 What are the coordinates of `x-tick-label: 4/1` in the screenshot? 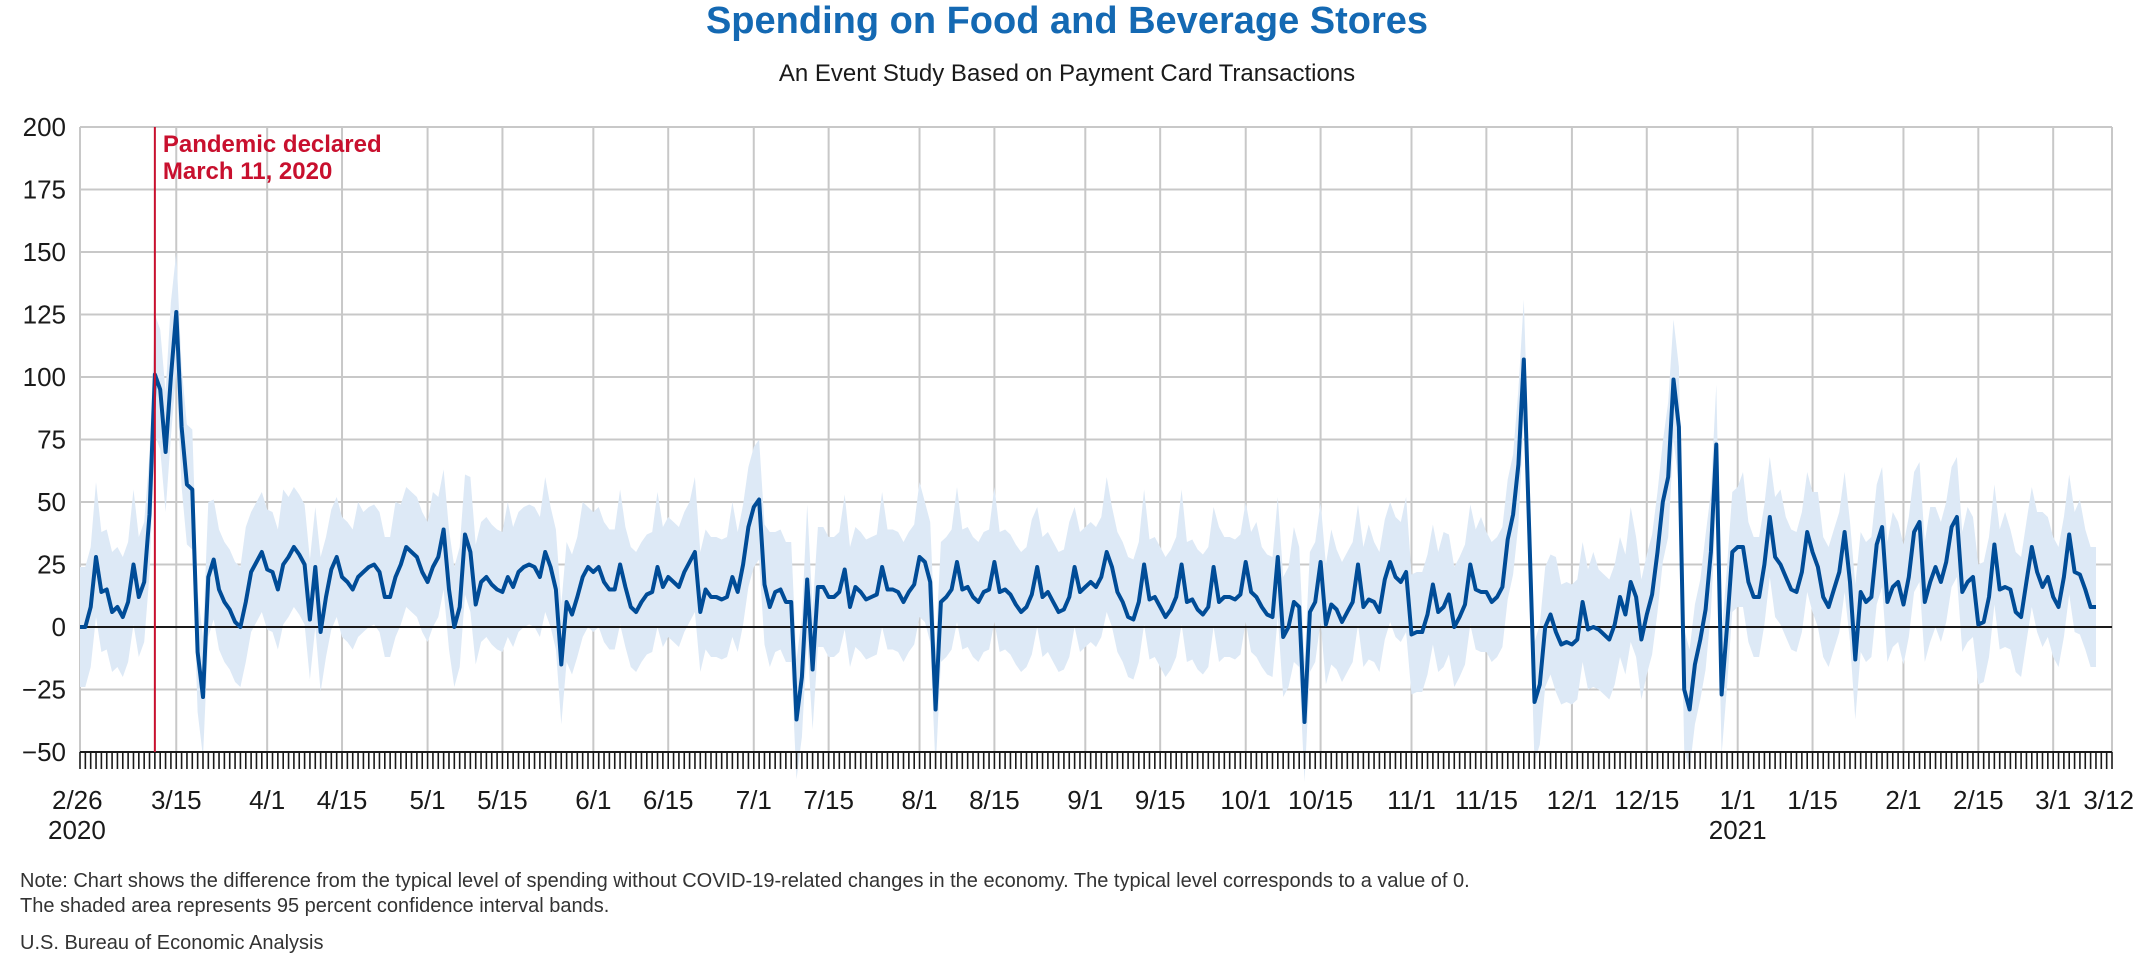 It's located at (267, 800).